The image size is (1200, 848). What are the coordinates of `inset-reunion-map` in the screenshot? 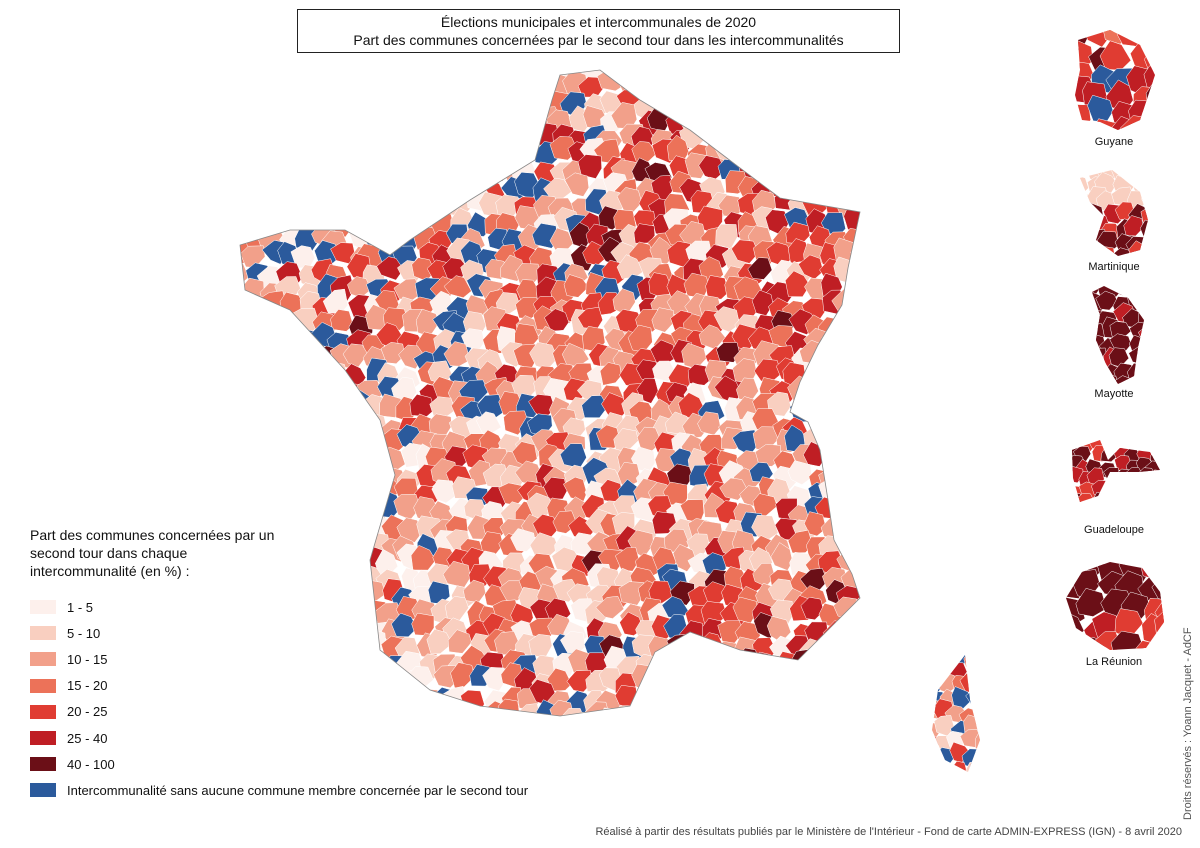 It's located at (1115, 606).